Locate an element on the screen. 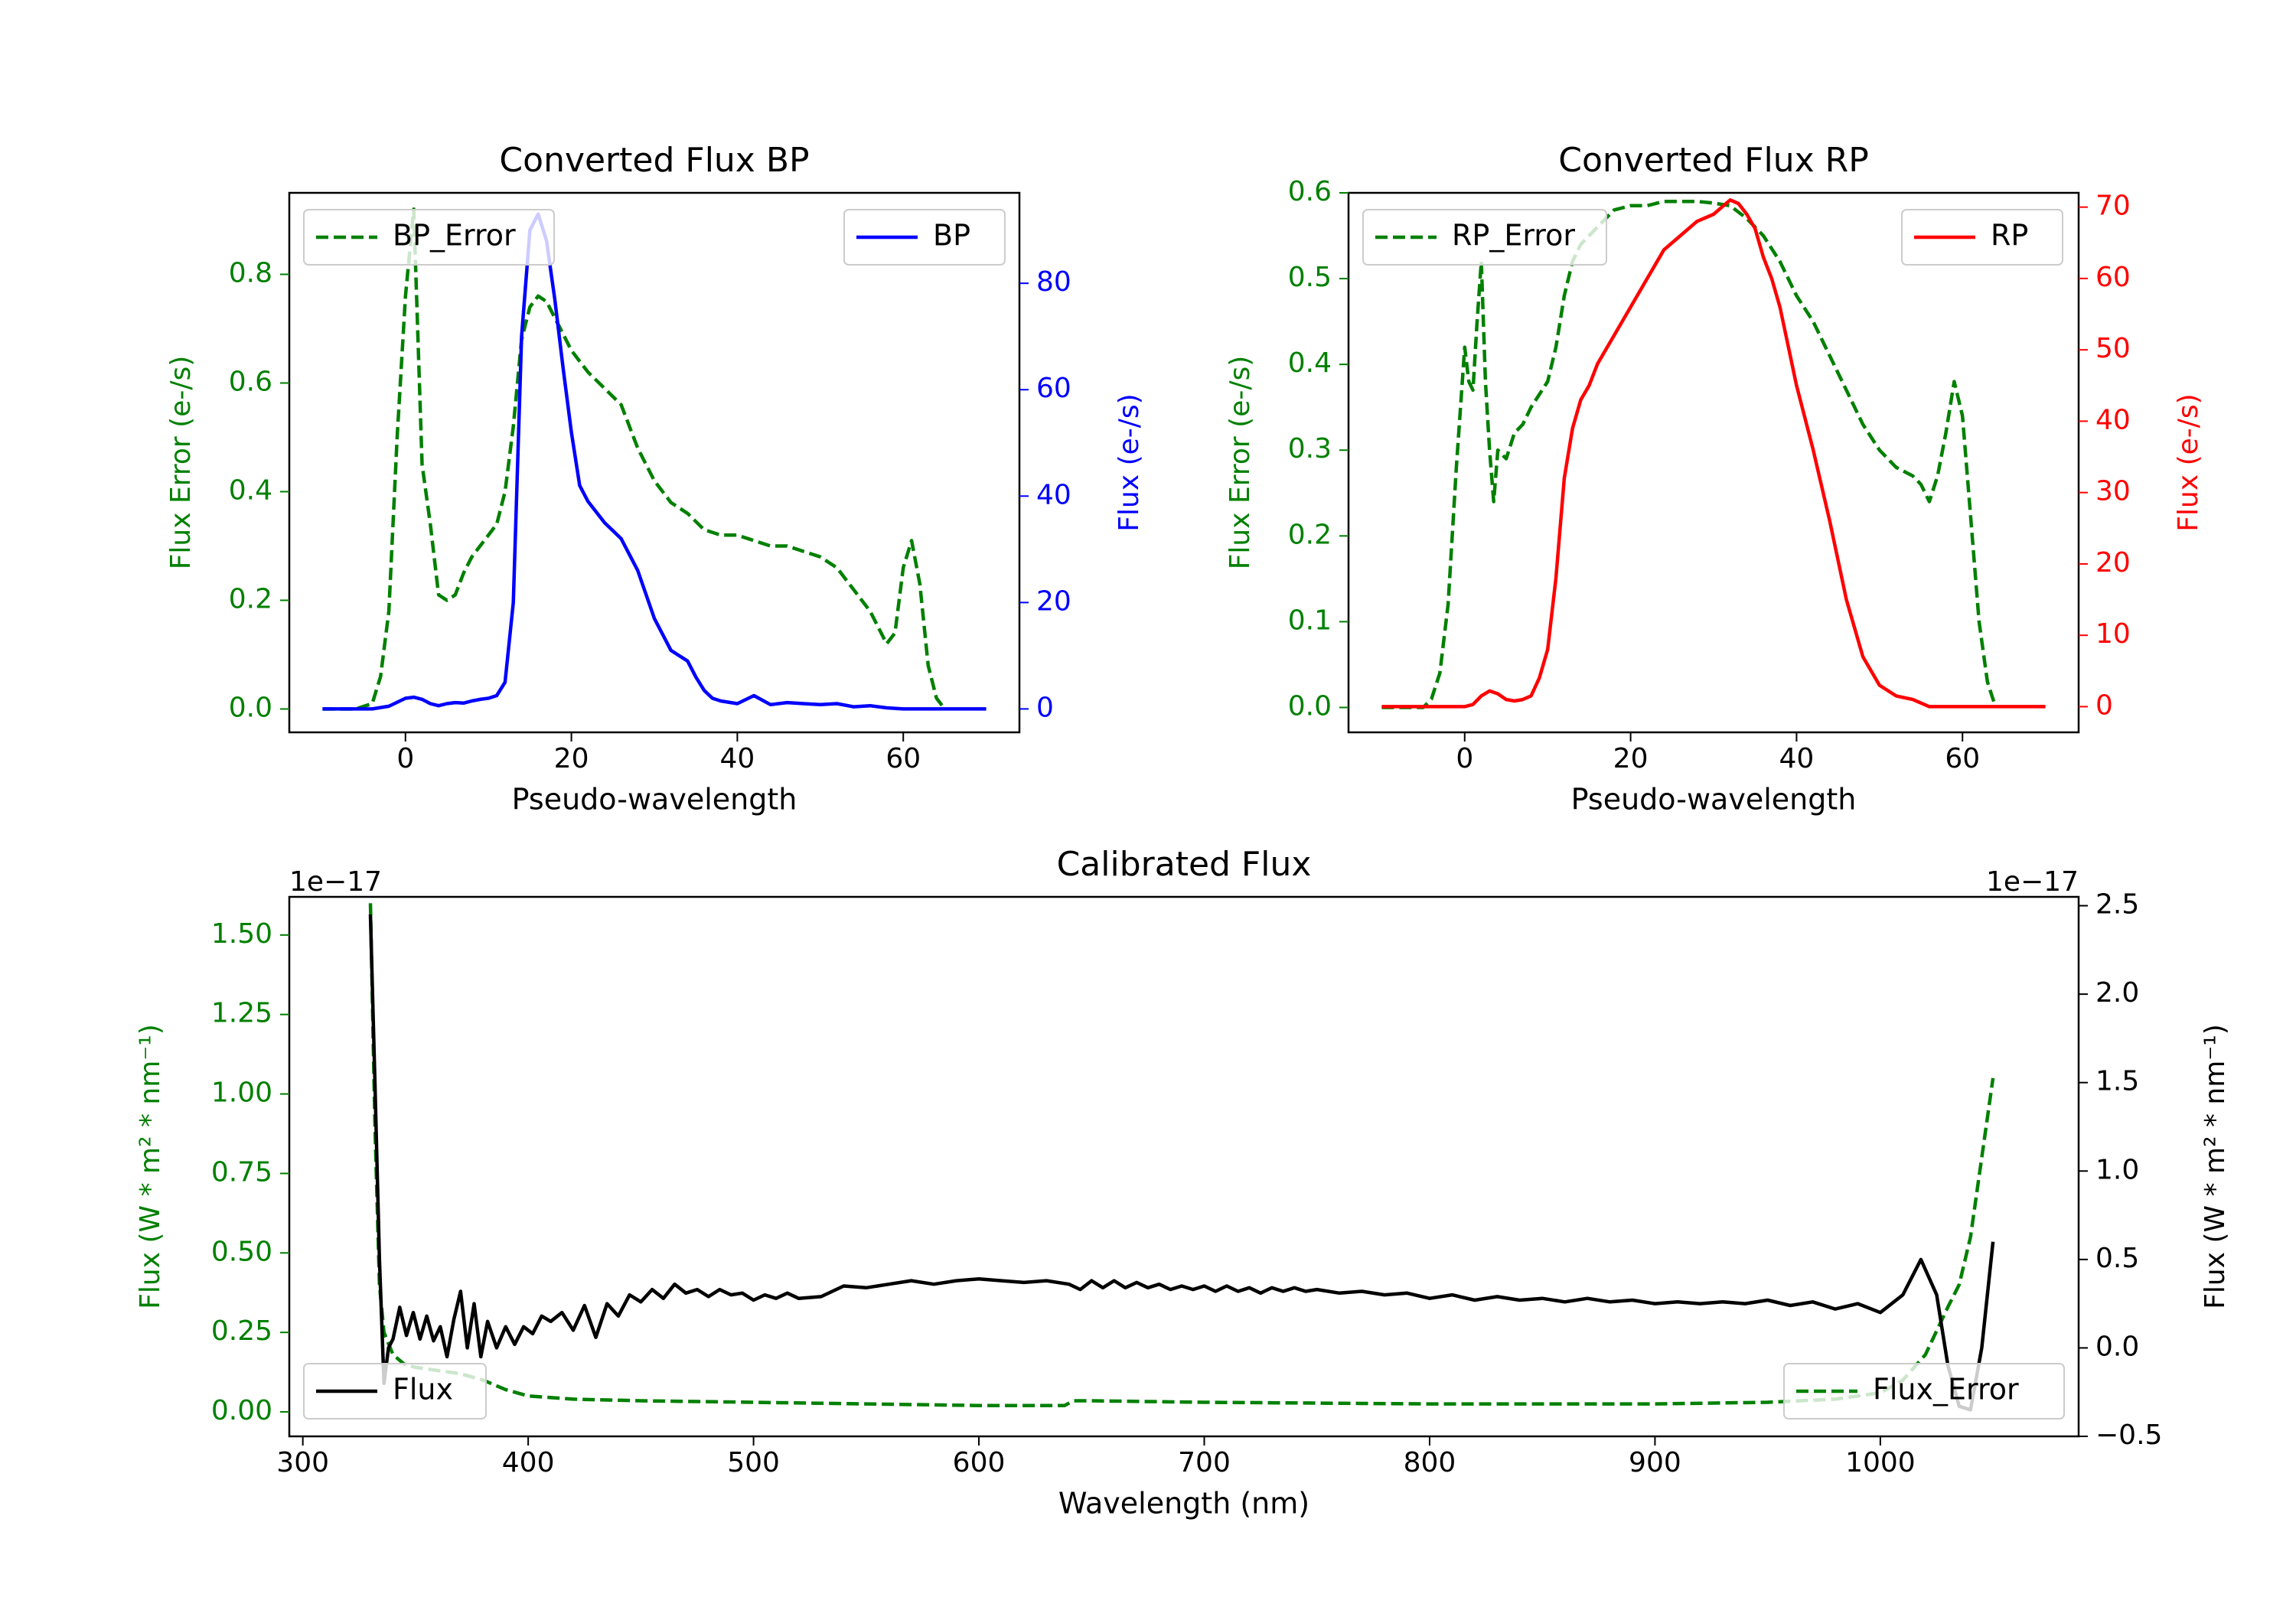 The height and width of the screenshot is (1607, 2296). legend-rp-error: RP_Error is located at coordinates (1484, 237).